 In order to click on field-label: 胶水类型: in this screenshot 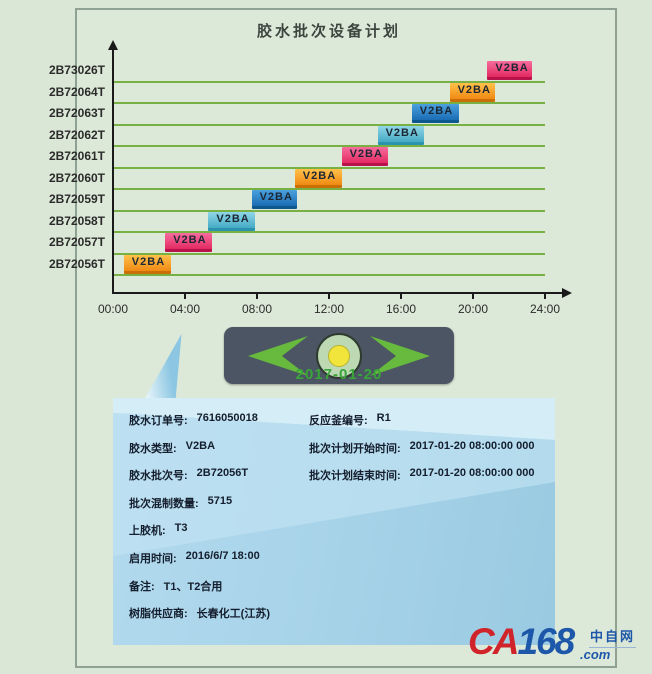, I will do `click(153, 448)`.